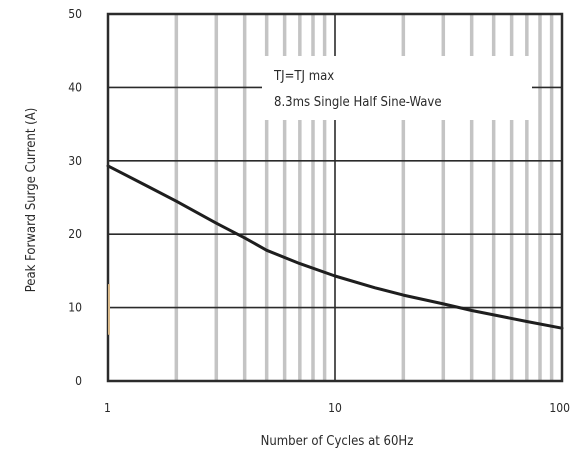 Image resolution: width=584 pixels, height=460 pixels. Describe the element at coordinates (107, 408) in the screenshot. I see `x-tick-label: 1` at that location.